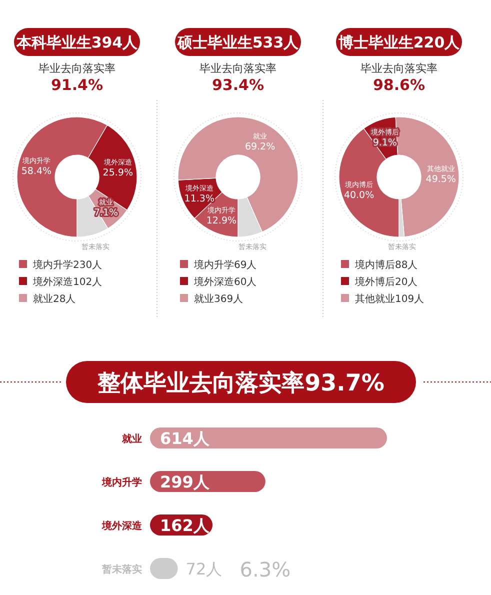  What do you see at coordinates (399, 85) in the screenshot?
I see `text: 98.6%` at bounding box center [399, 85].